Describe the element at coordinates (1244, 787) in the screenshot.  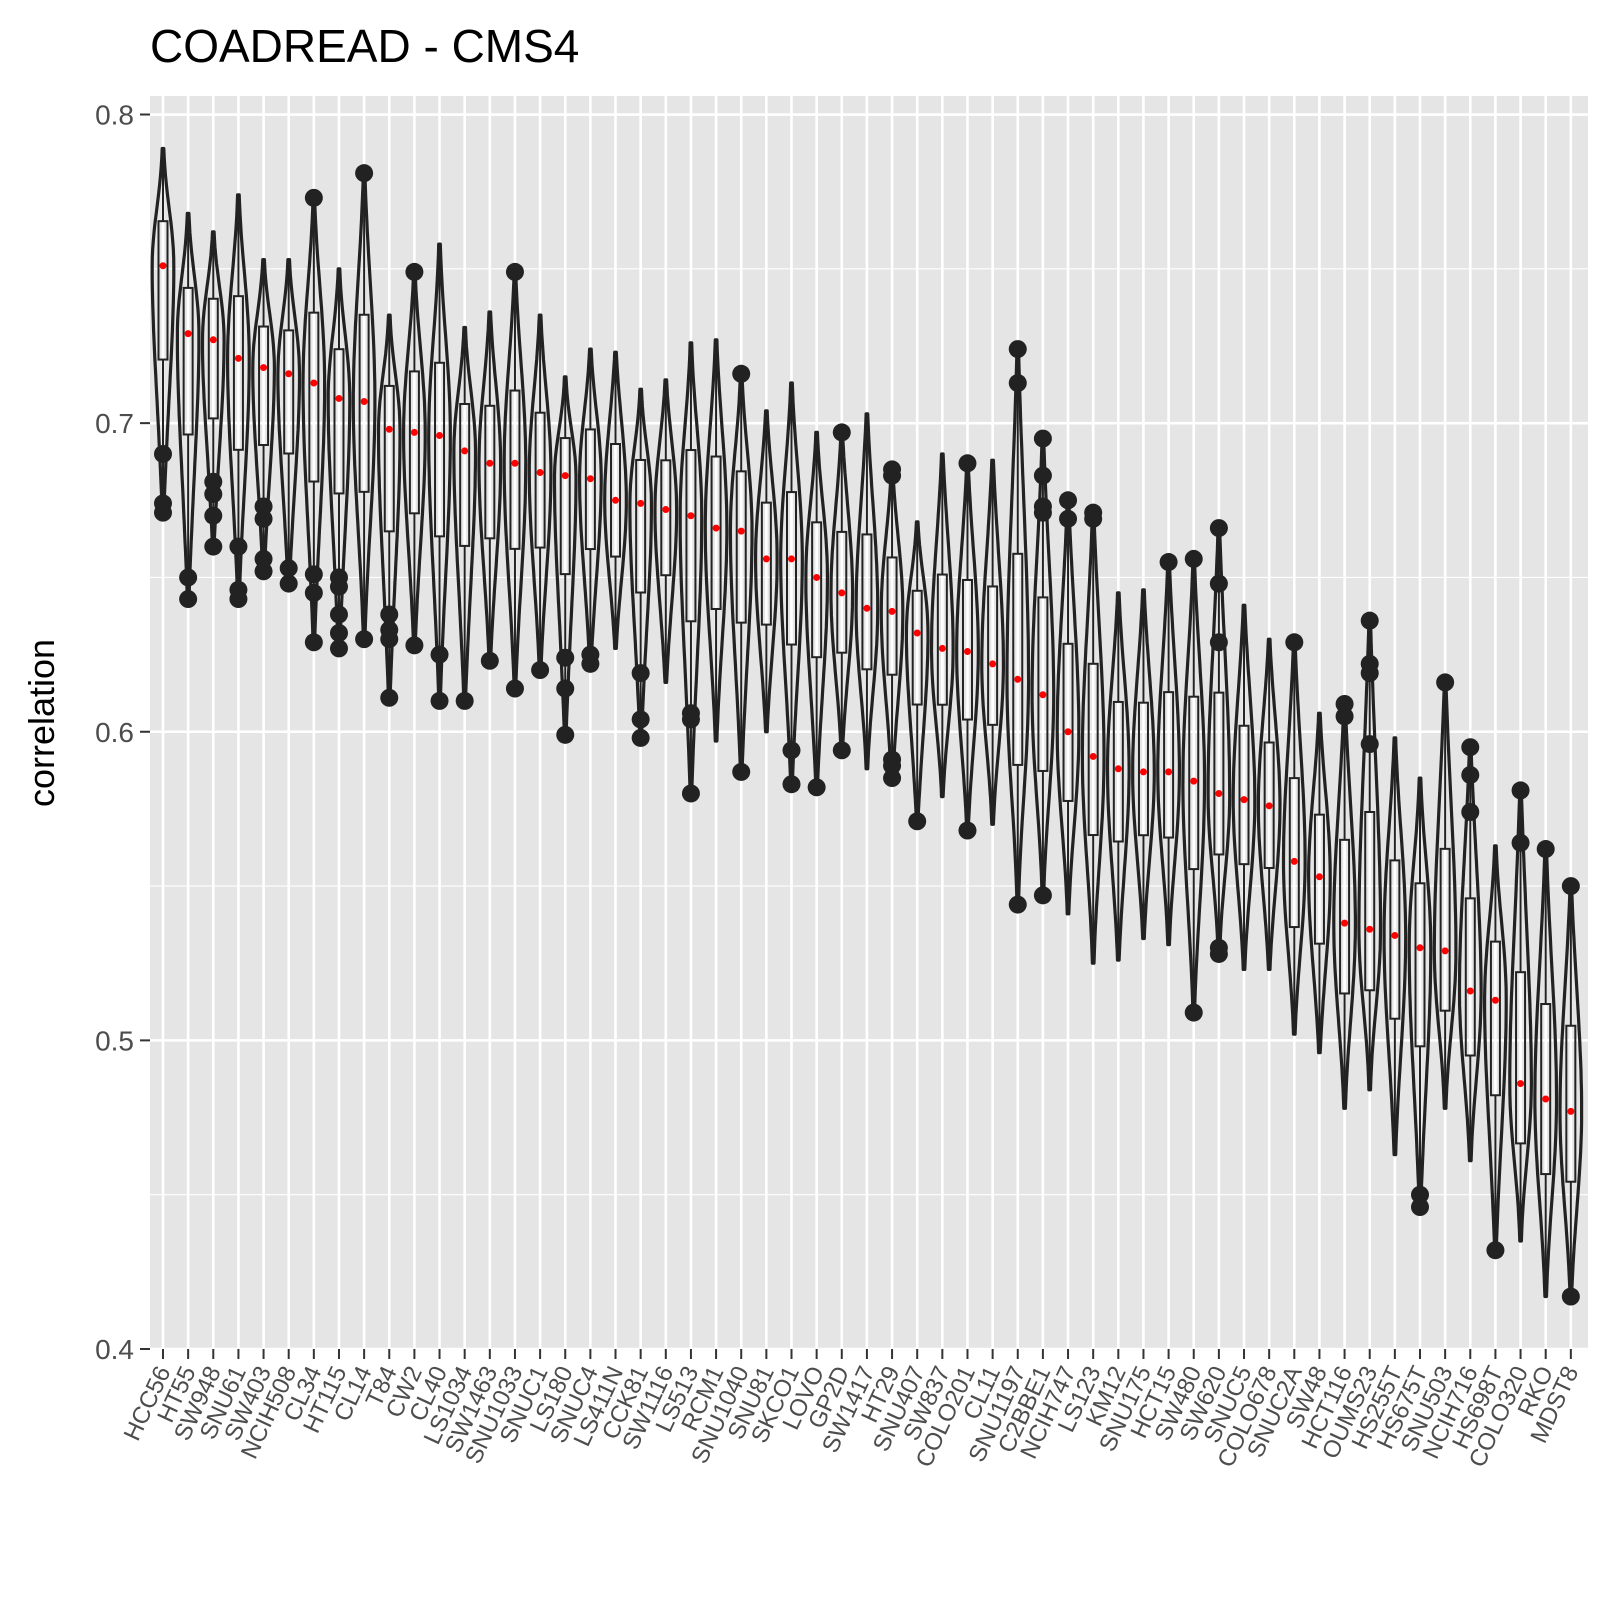
I see `violin-SNUC5` at that location.